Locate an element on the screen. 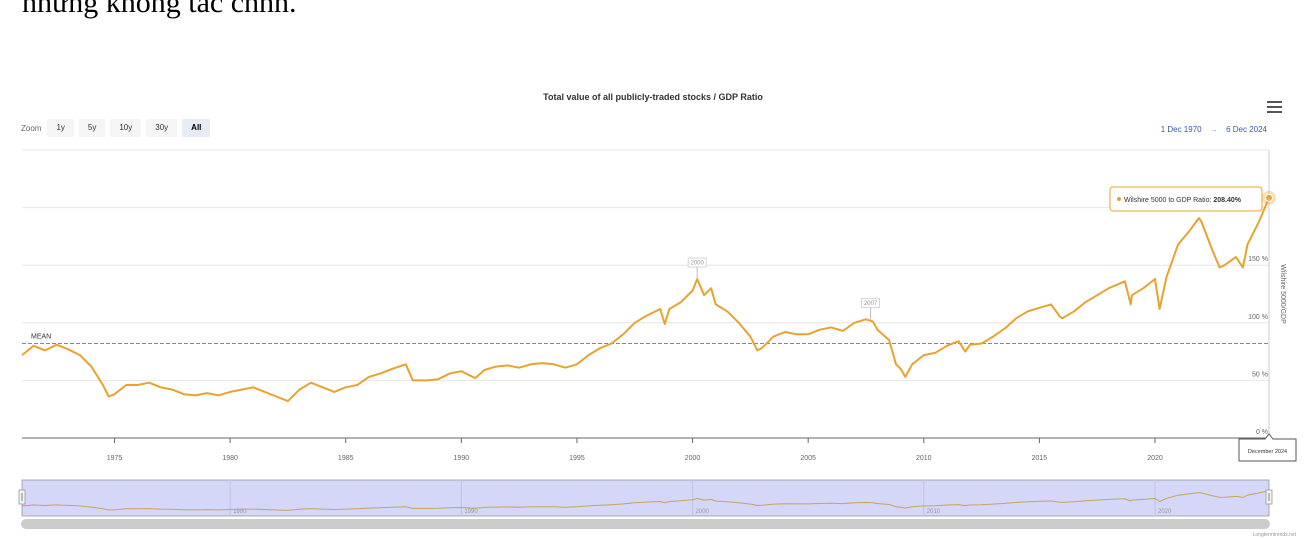  x-tick-label: 1995 is located at coordinates (577, 458).